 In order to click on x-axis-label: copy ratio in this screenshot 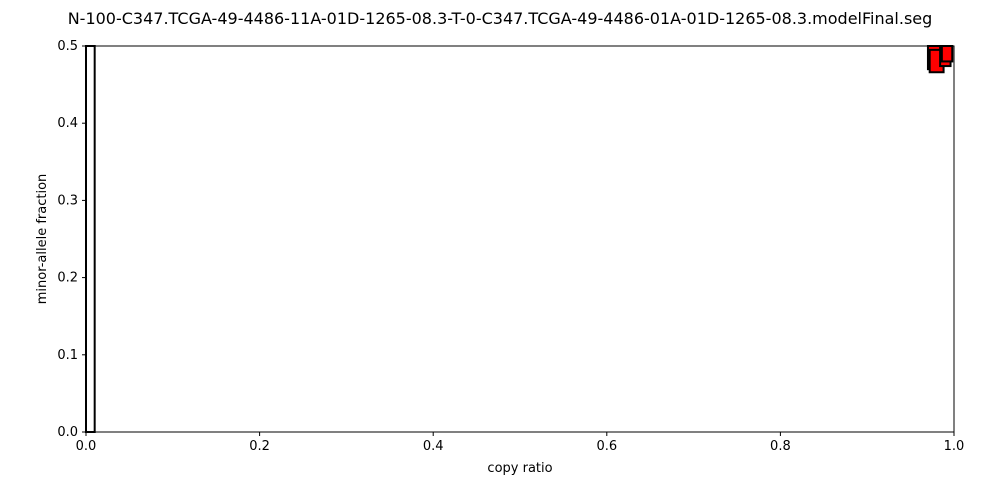, I will do `click(519, 468)`.